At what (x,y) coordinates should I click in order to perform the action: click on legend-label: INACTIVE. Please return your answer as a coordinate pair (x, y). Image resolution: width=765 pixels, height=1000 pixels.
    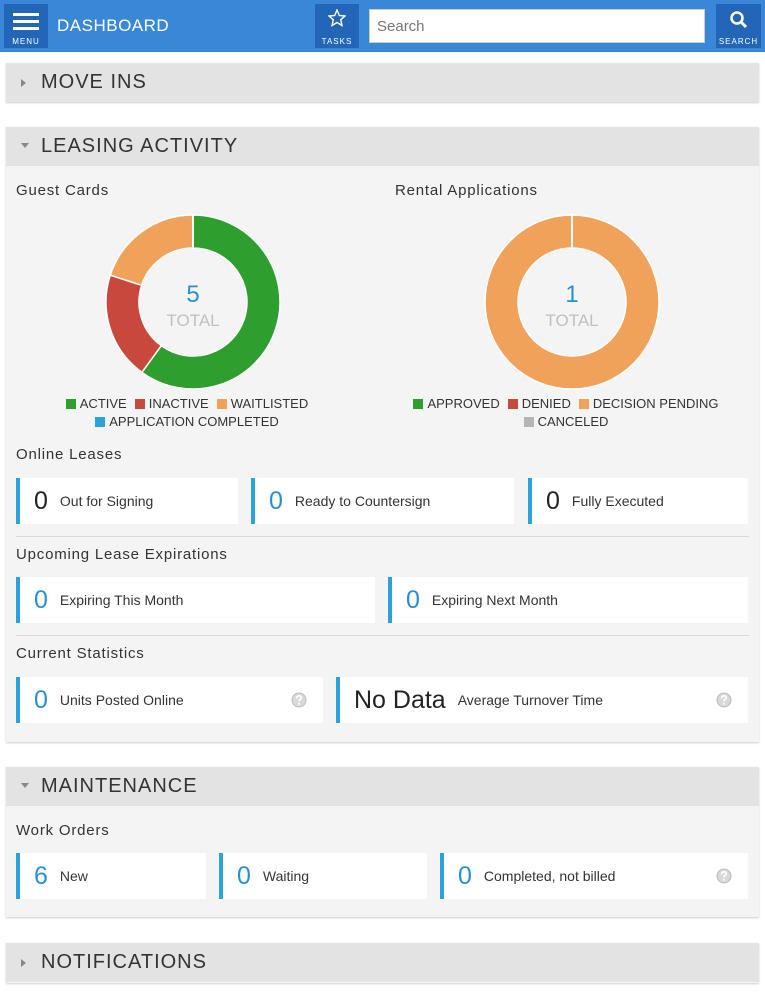
    Looking at the image, I should click on (178, 403).